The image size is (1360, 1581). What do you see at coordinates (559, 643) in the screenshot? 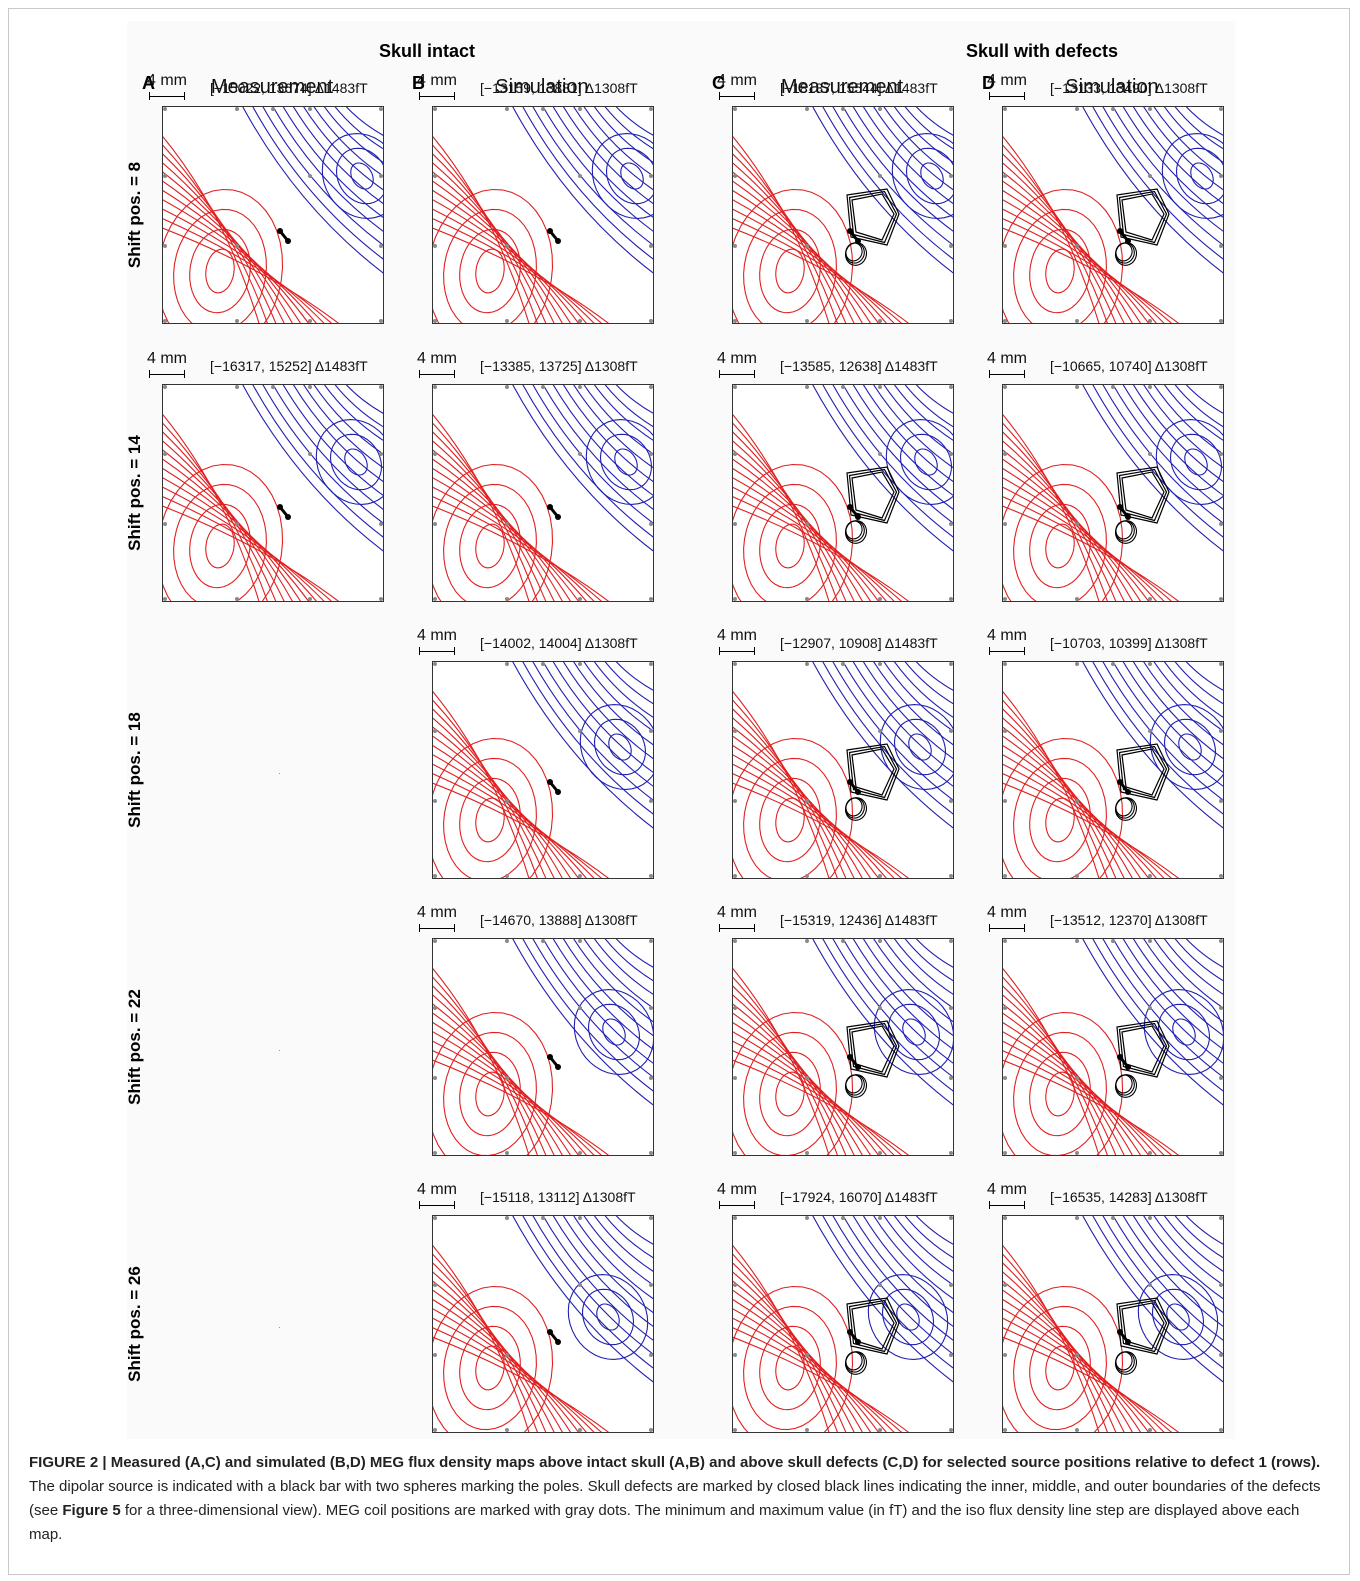
I see `map-range-label: [−14002, 14004] Δ1308fT` at bounding box center [559, 643].